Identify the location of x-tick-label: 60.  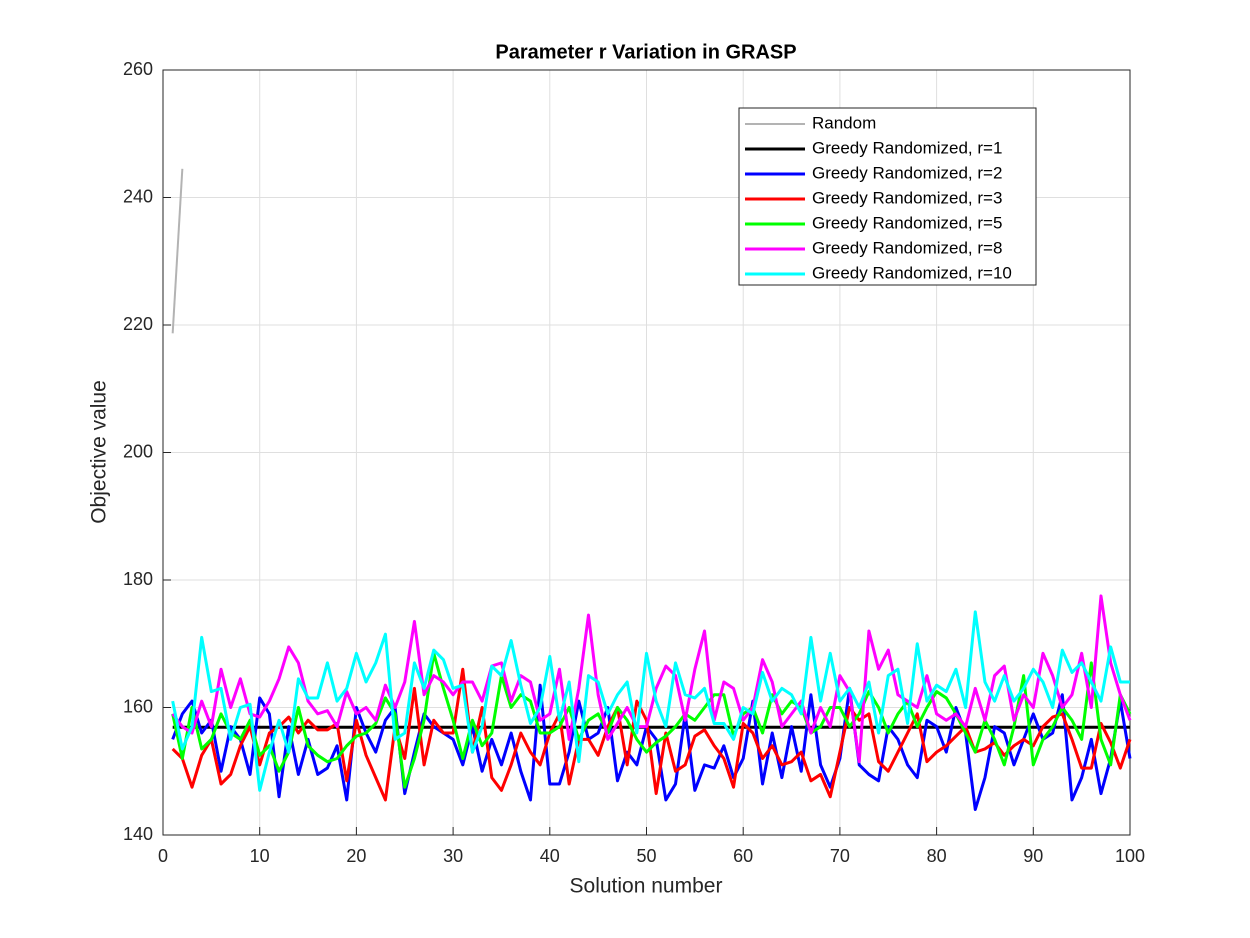
(743, 856).